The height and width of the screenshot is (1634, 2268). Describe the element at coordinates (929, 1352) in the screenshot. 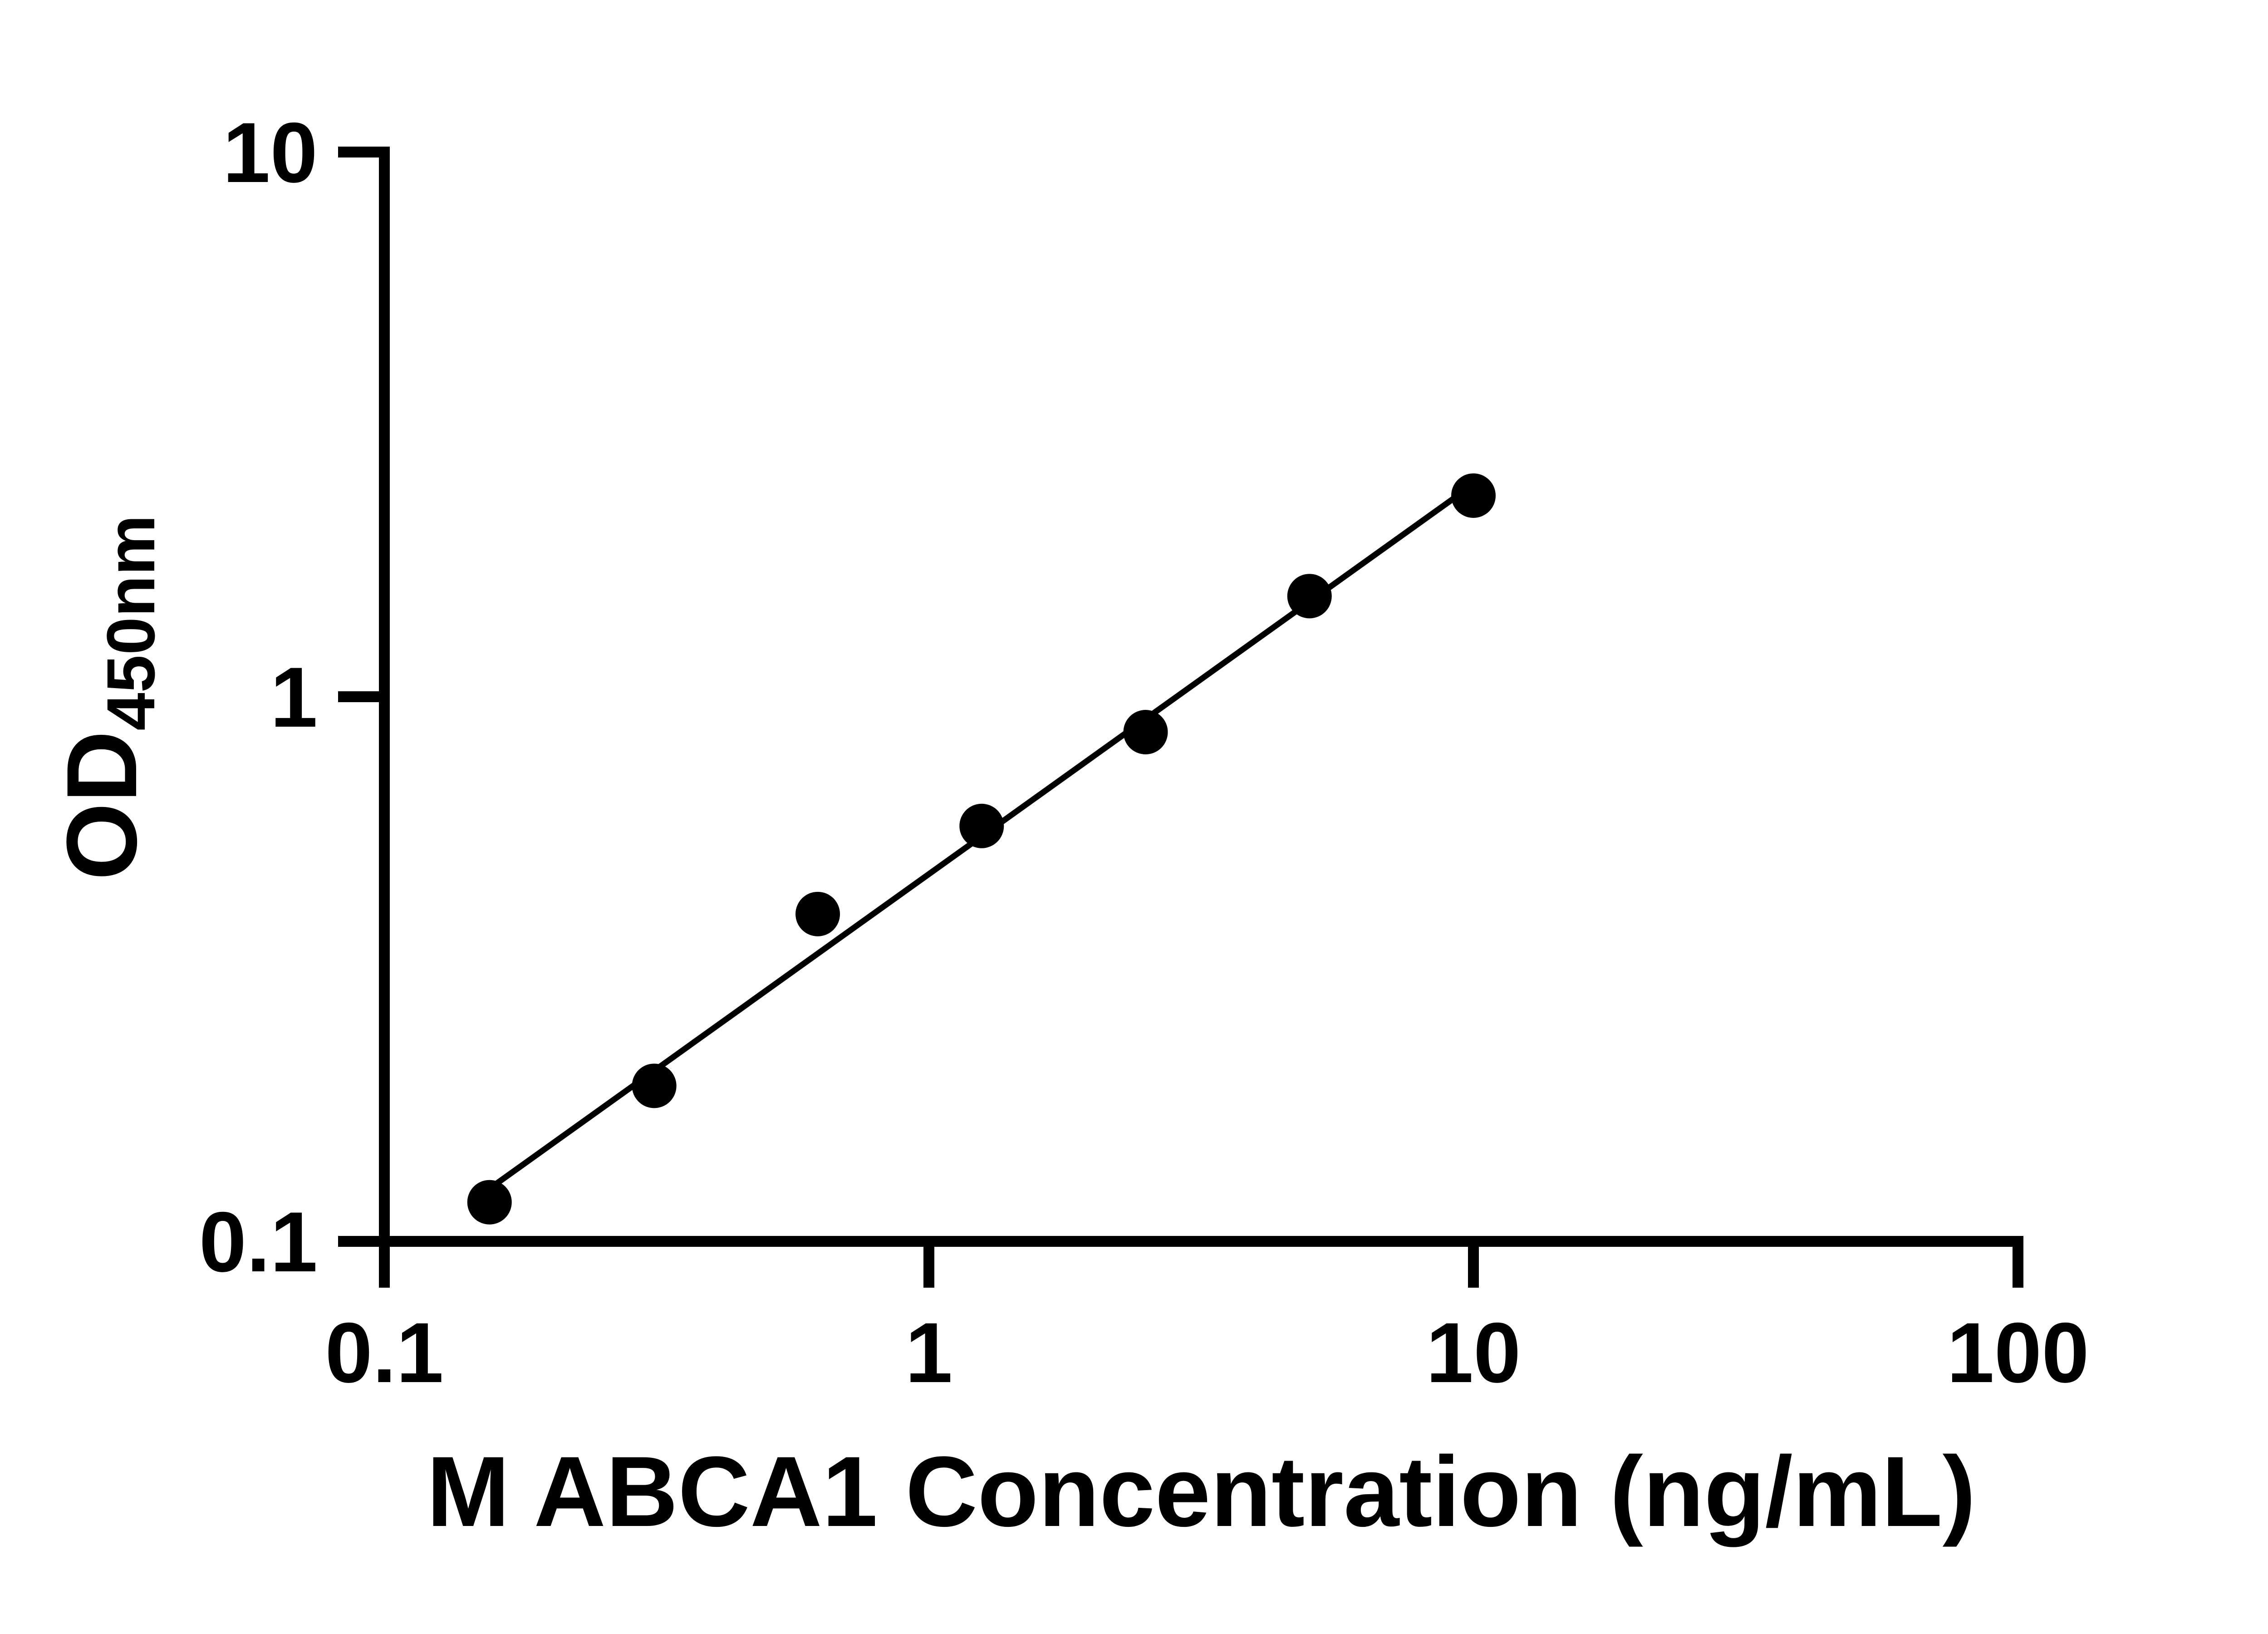

I see `x-tick-label: 1` at that location.